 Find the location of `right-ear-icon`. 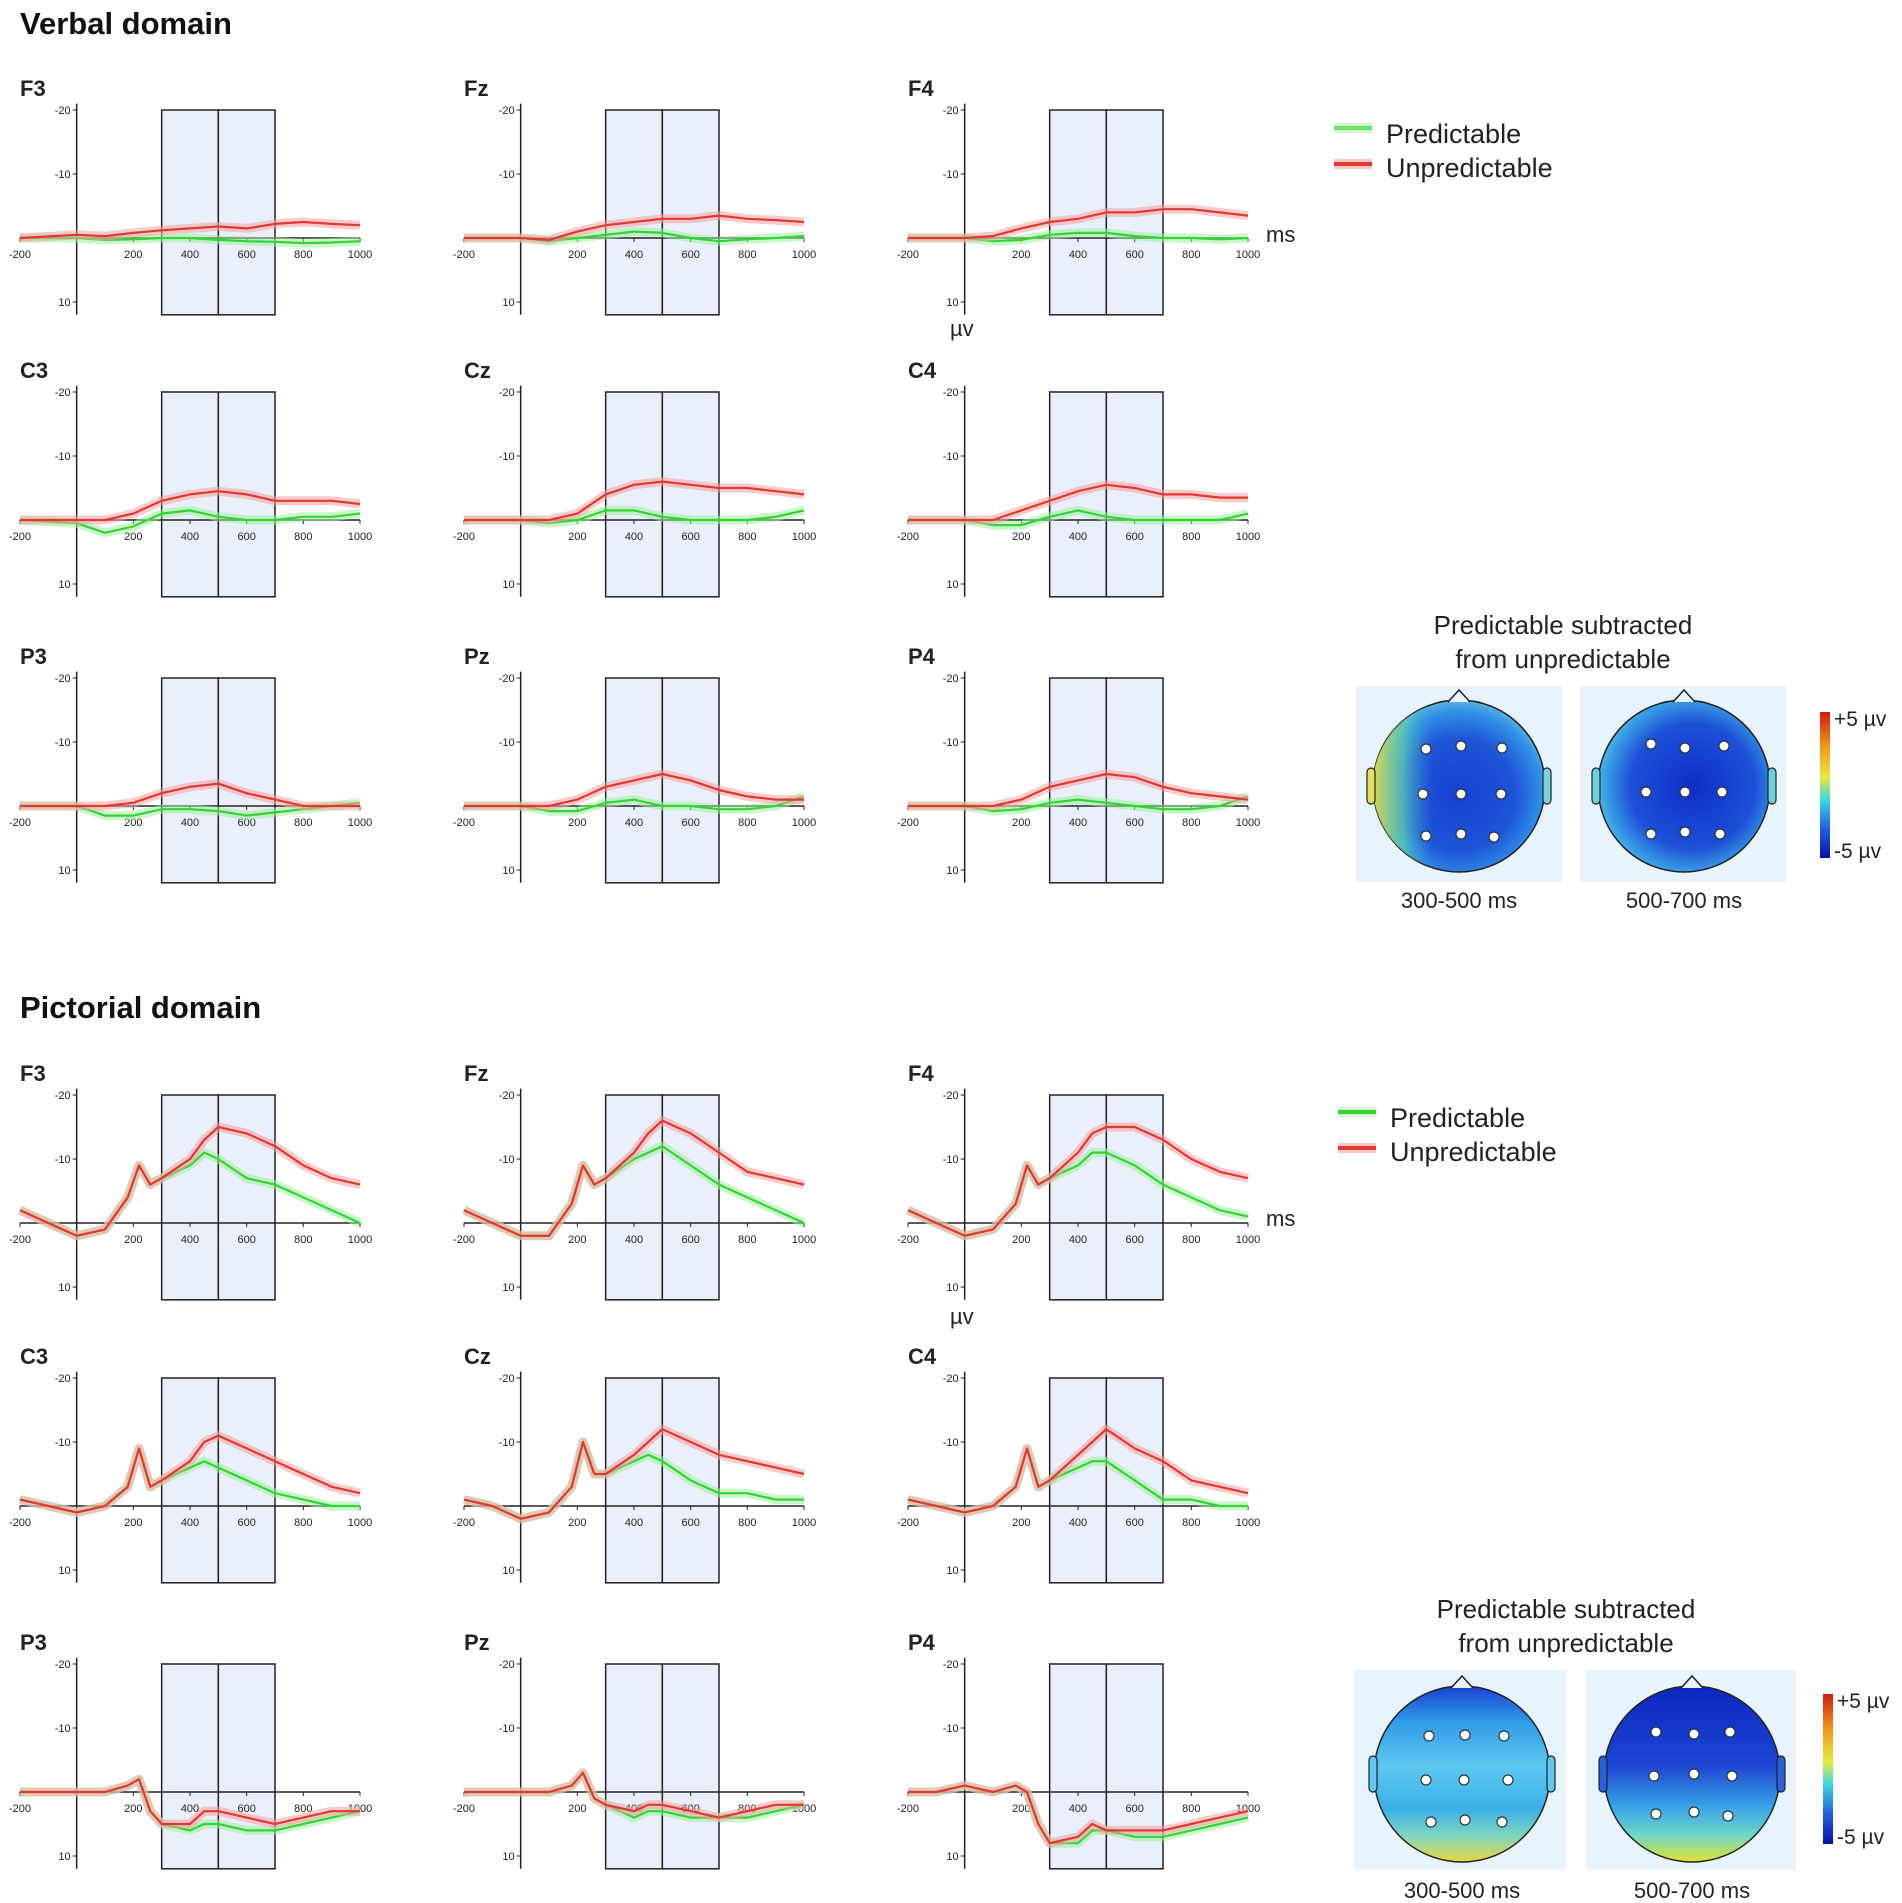

right-ear-icon is located at coordinates (1547, 786).